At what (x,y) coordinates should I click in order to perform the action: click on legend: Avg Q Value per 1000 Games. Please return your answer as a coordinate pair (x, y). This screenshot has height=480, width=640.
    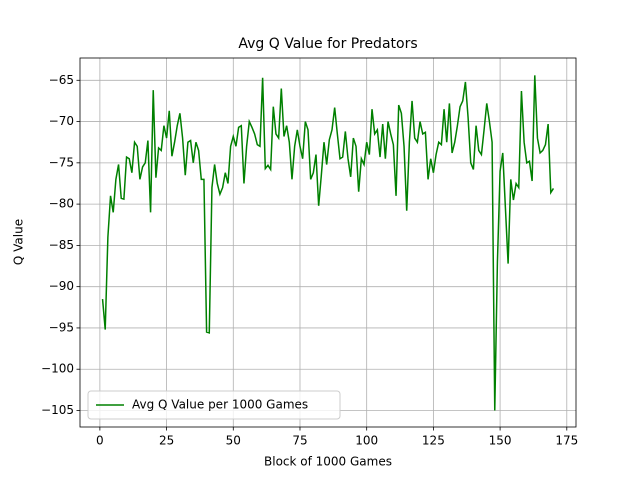
    Looking at the image, I should click on (214, 405).